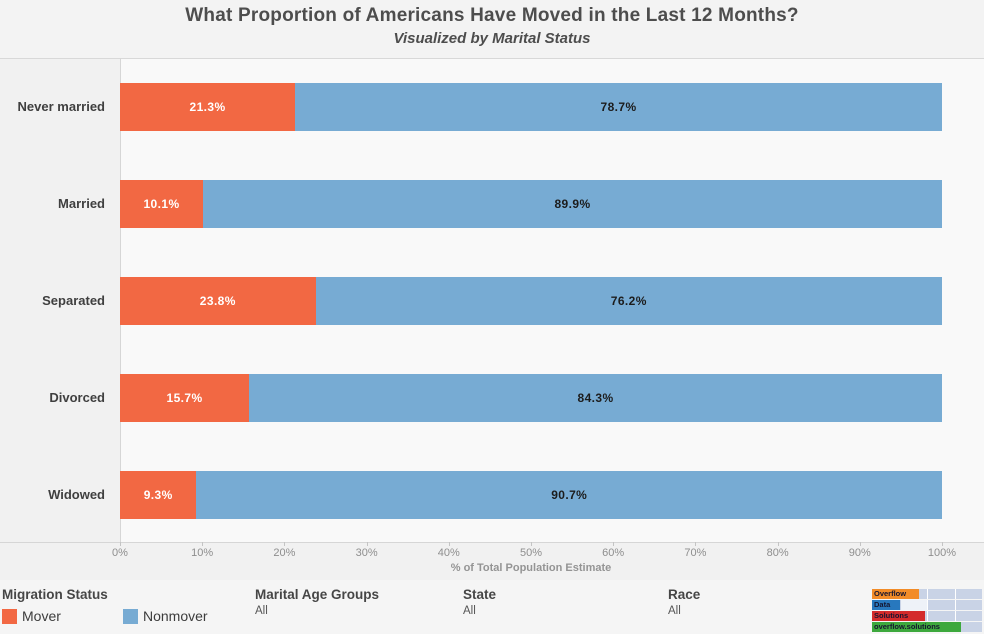  What do you see at coordinates (927, 594) in the screenshot?
I see `logo-row: Overflow` at bounding box center [927, 594].